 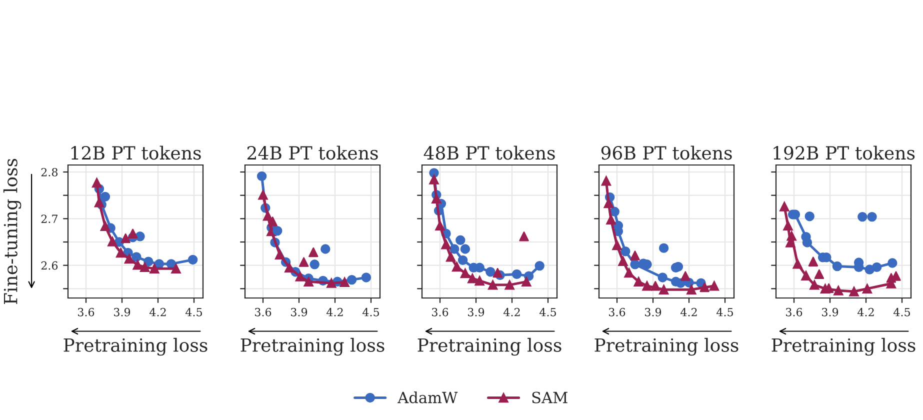 What do you see at coordinates (12, 231) in the screenshot?
I see `y-axis-title: Fine-tuning loss` at bounding box center [12, 231].